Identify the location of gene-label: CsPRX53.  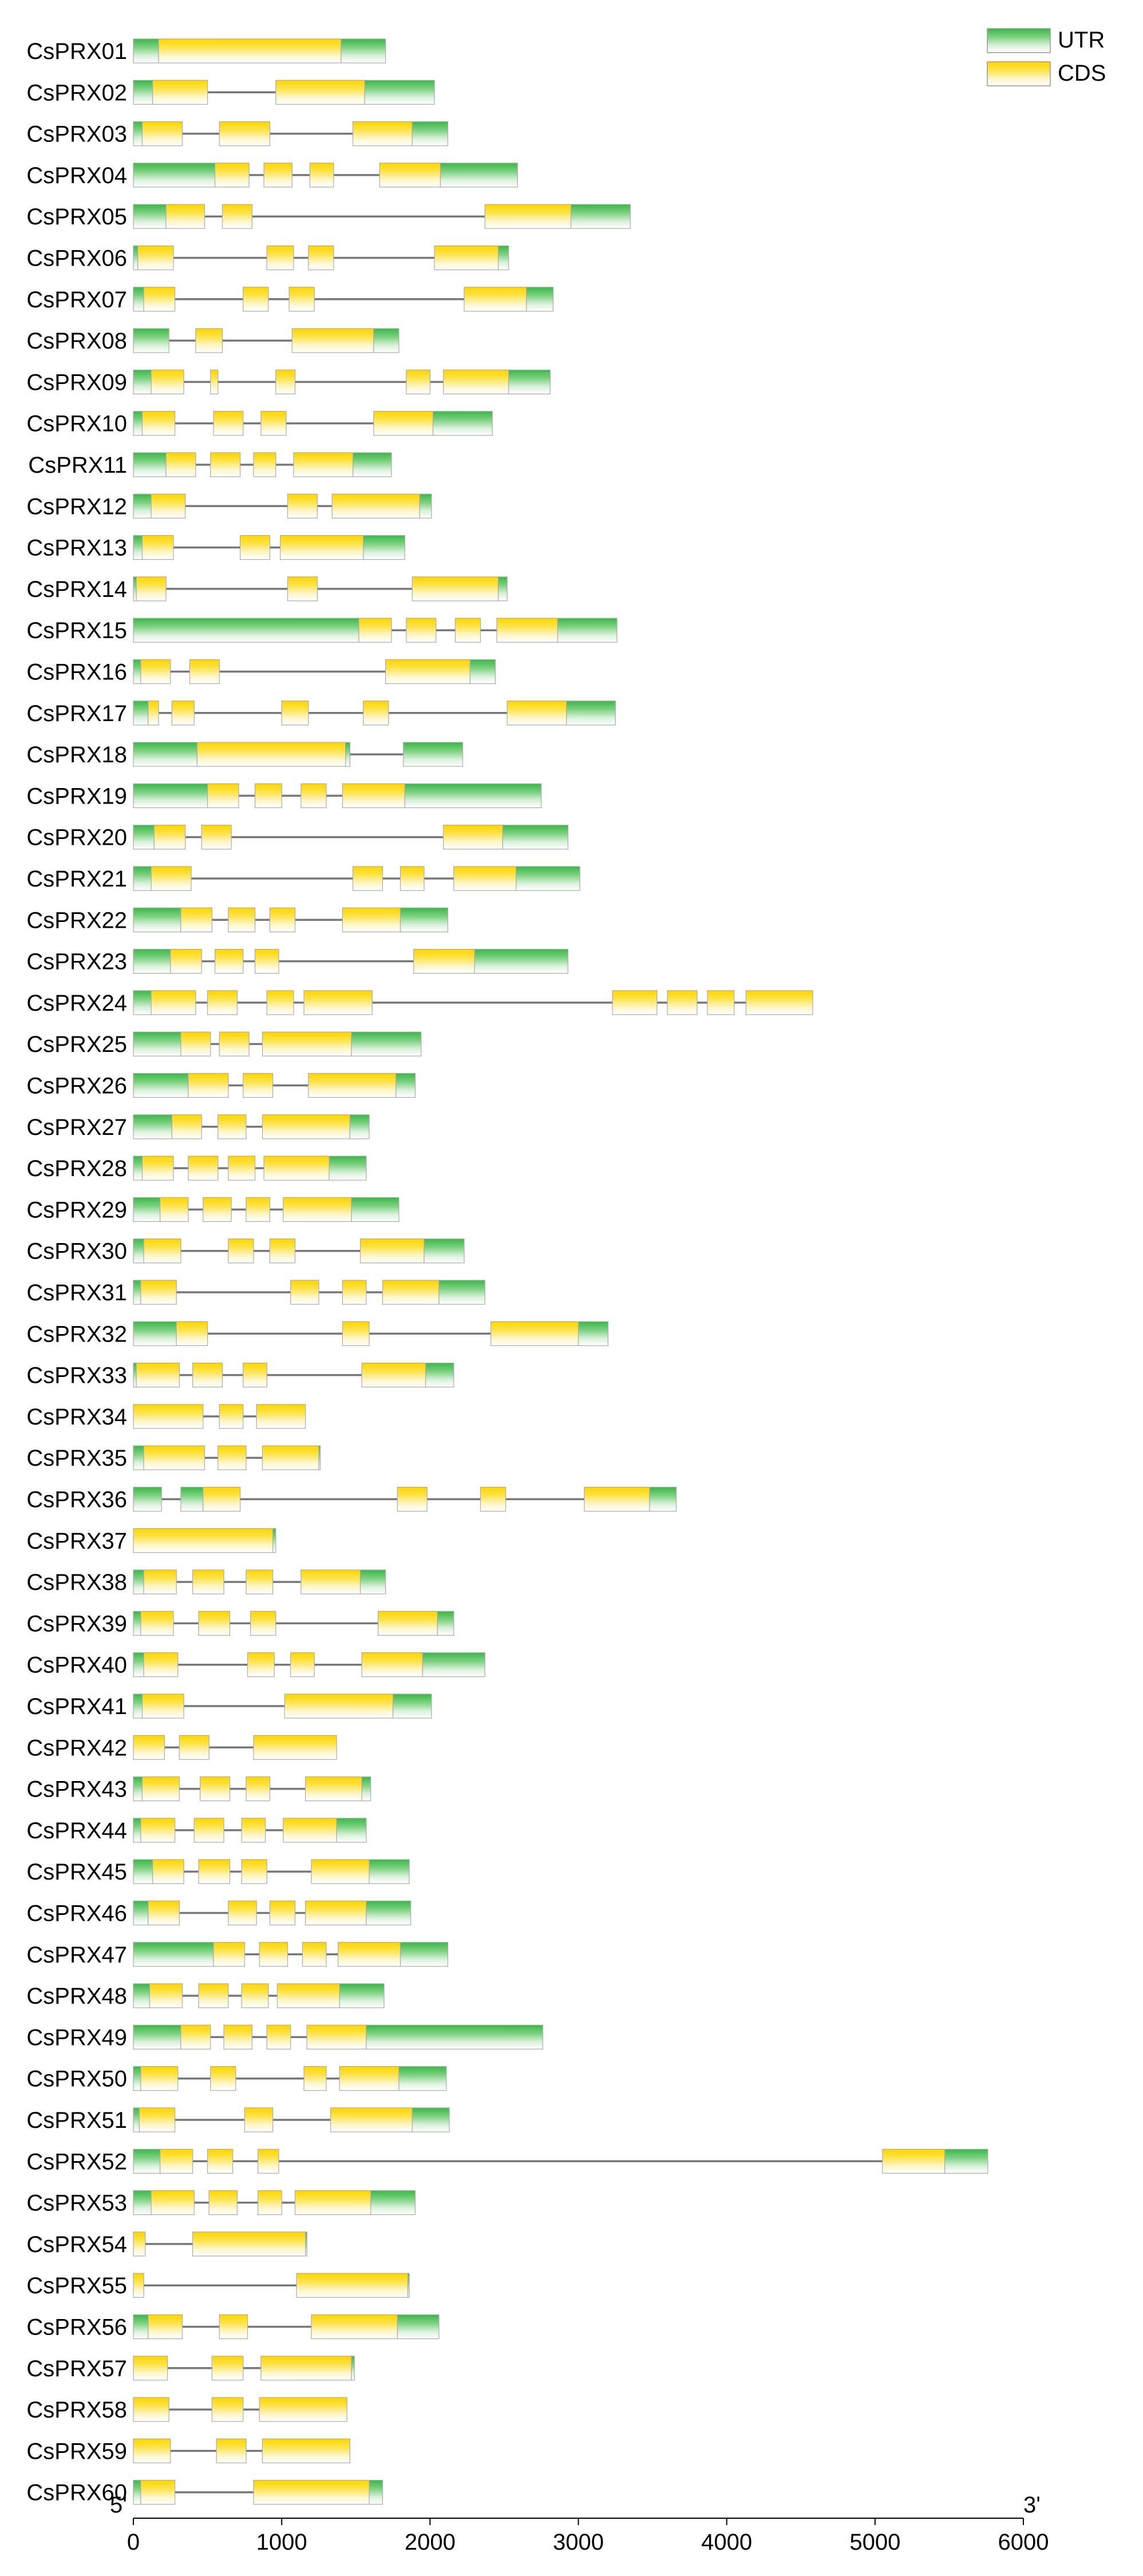
(76, 2203).